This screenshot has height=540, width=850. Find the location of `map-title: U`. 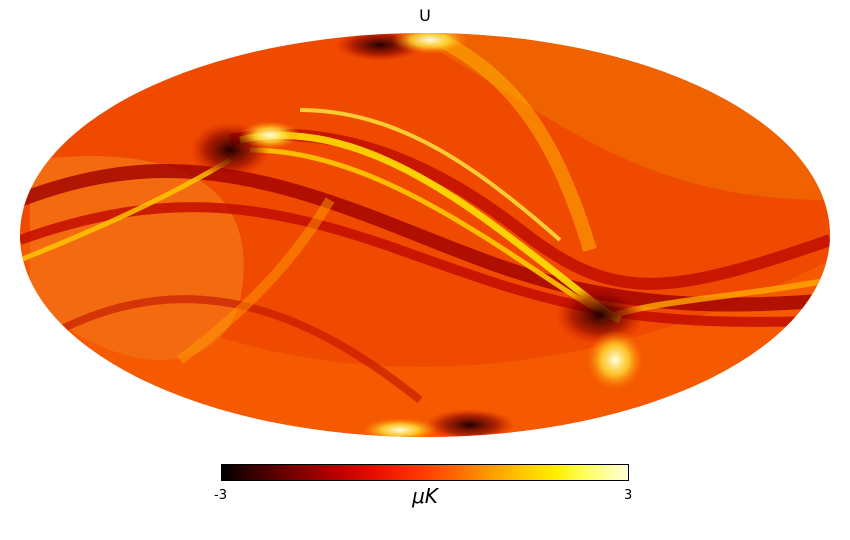

map-title: U is located at coordinates (425, 15).